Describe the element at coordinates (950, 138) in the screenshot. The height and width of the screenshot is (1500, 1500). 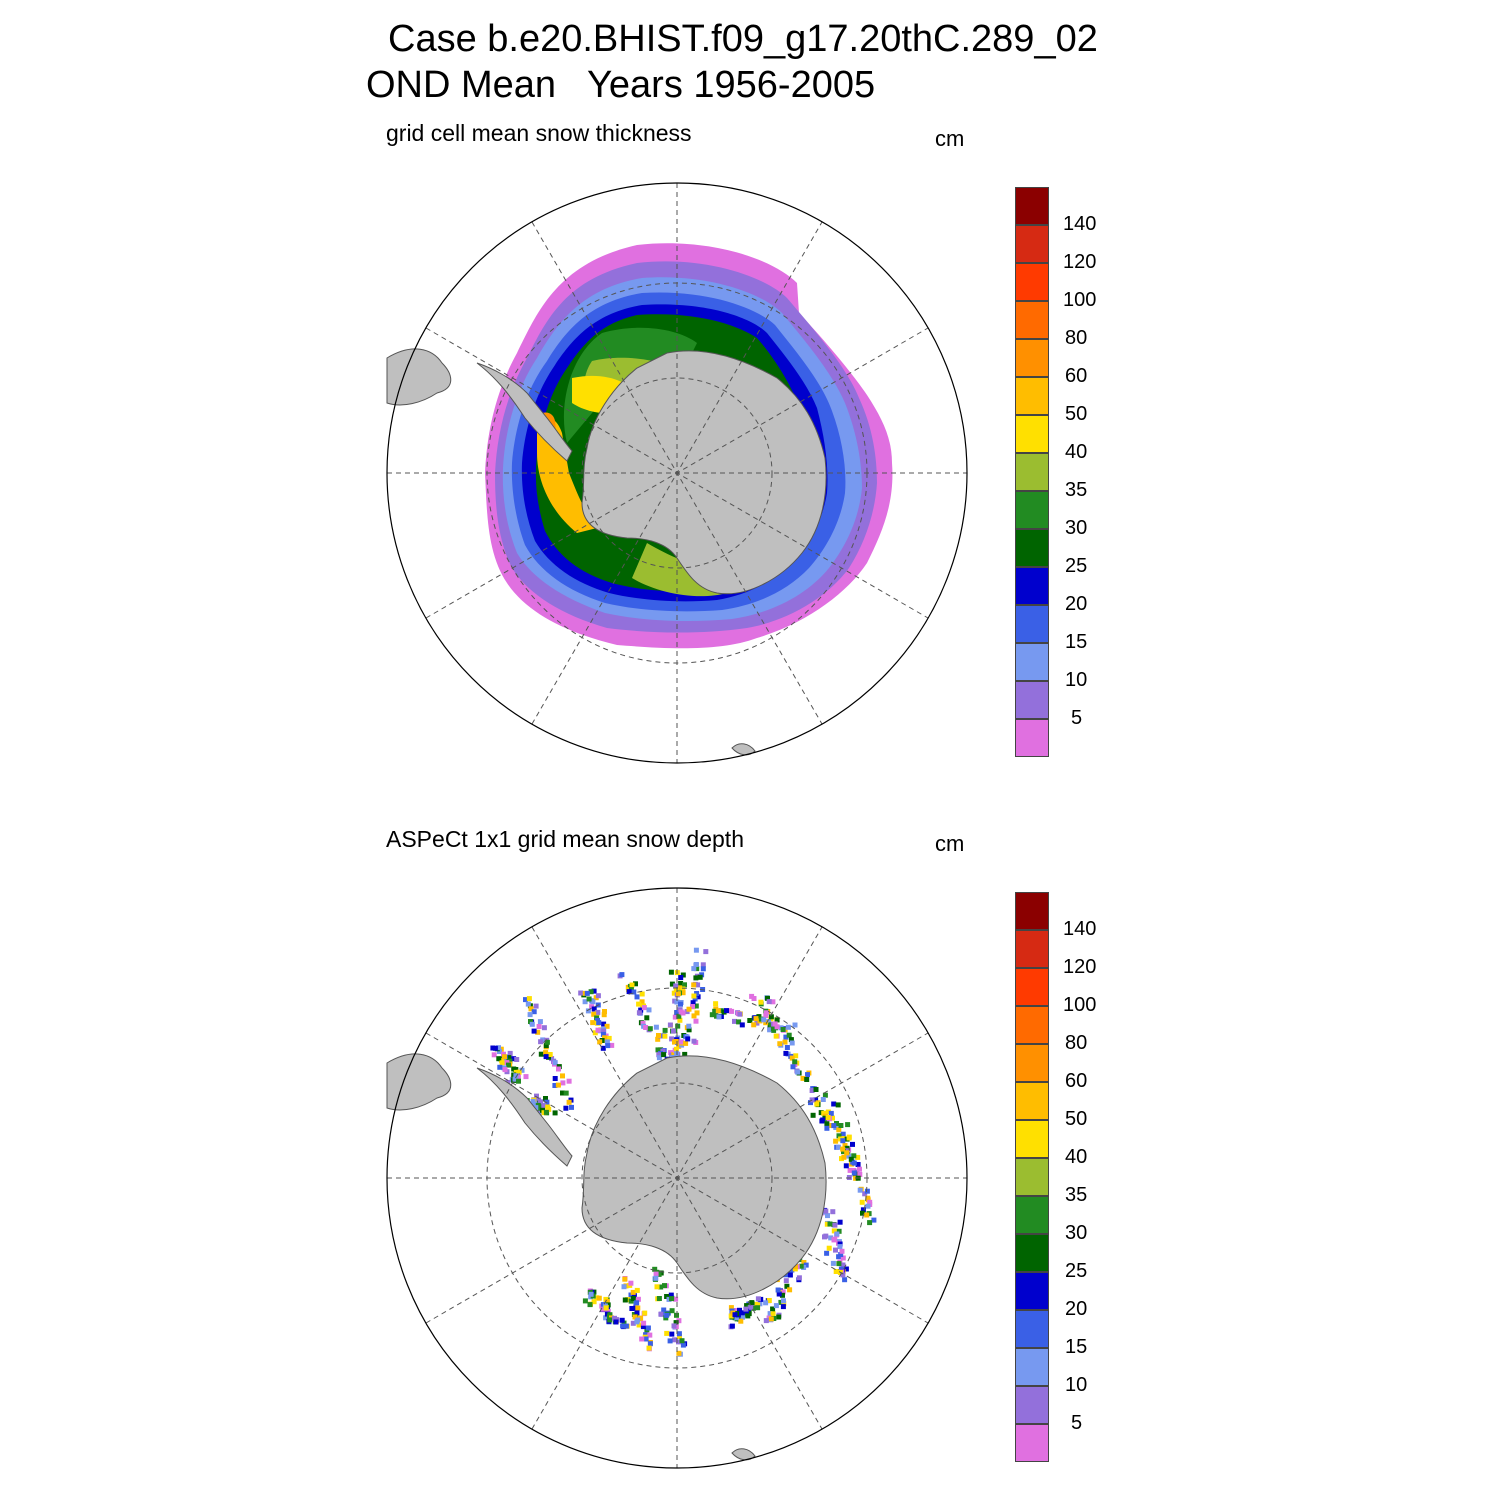
I see `top-panel-units: cm` at that location.